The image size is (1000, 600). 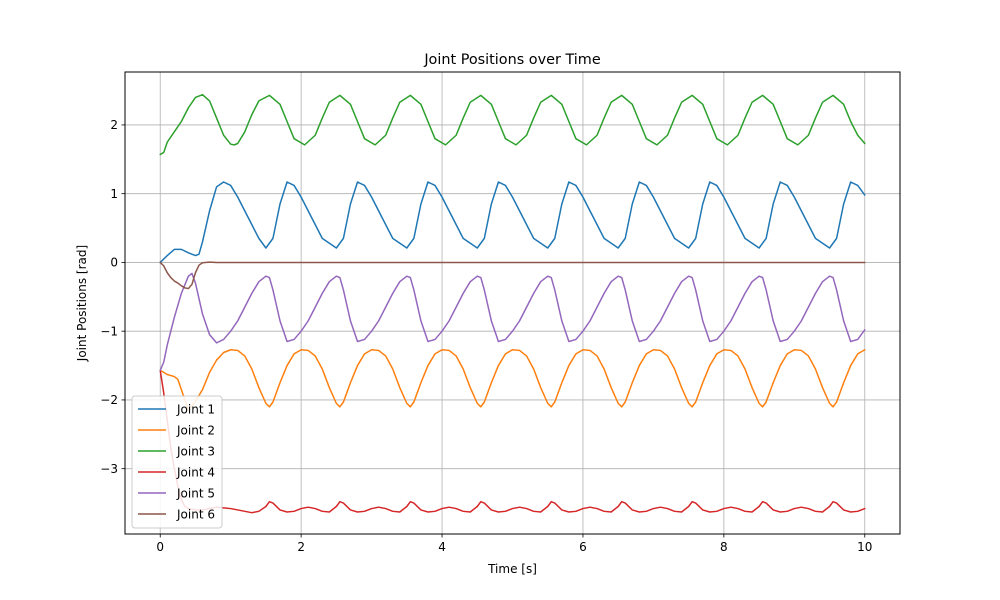 I want to click on x-tick-label: 8, so click(x=724, y=547).